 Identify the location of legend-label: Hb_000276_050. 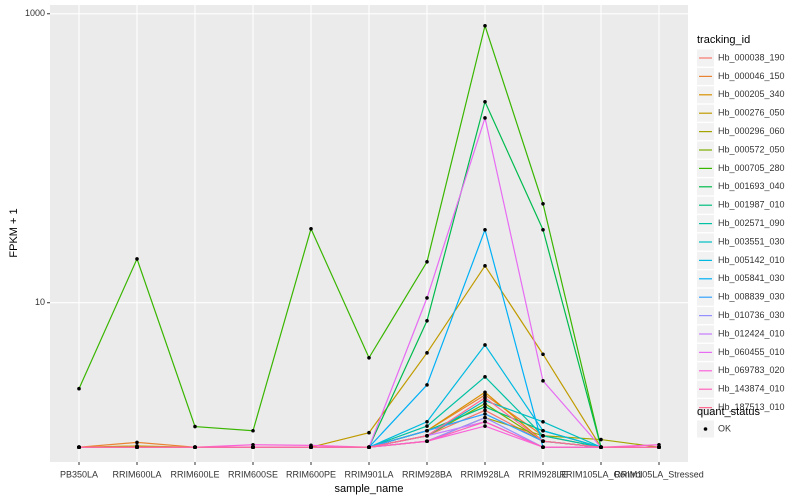
(751, 113).